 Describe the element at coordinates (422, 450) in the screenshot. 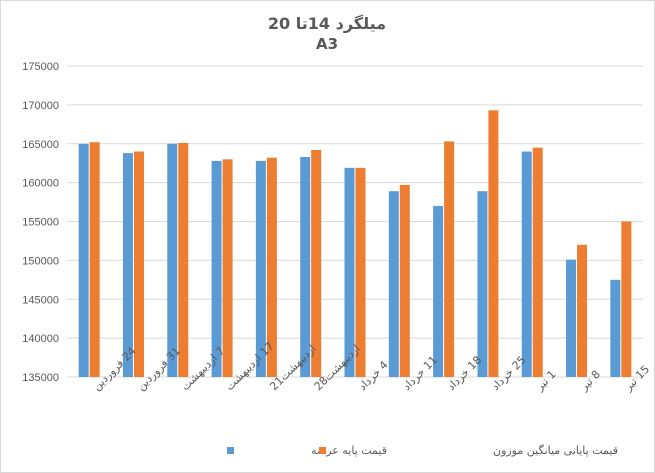

I see `legend: قیمت پایه عرضه قیمت پایانی میانگین موزون` at that location.